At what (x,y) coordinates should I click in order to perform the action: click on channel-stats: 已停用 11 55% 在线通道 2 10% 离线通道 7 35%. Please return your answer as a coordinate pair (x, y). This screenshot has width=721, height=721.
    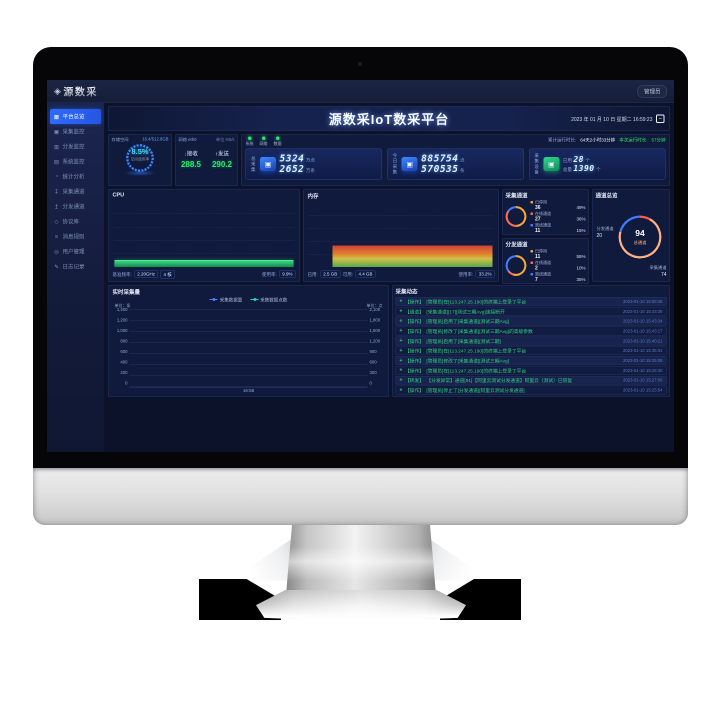
    Looking at the image, I should click on (558, 266).